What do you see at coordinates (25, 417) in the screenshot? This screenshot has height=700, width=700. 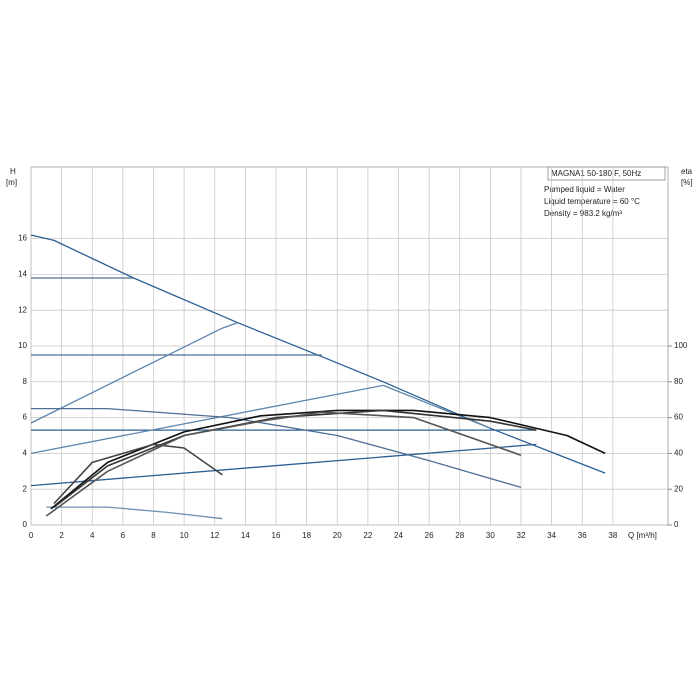 I see `y-tick-label: 6` at bounding box center [25, 417].